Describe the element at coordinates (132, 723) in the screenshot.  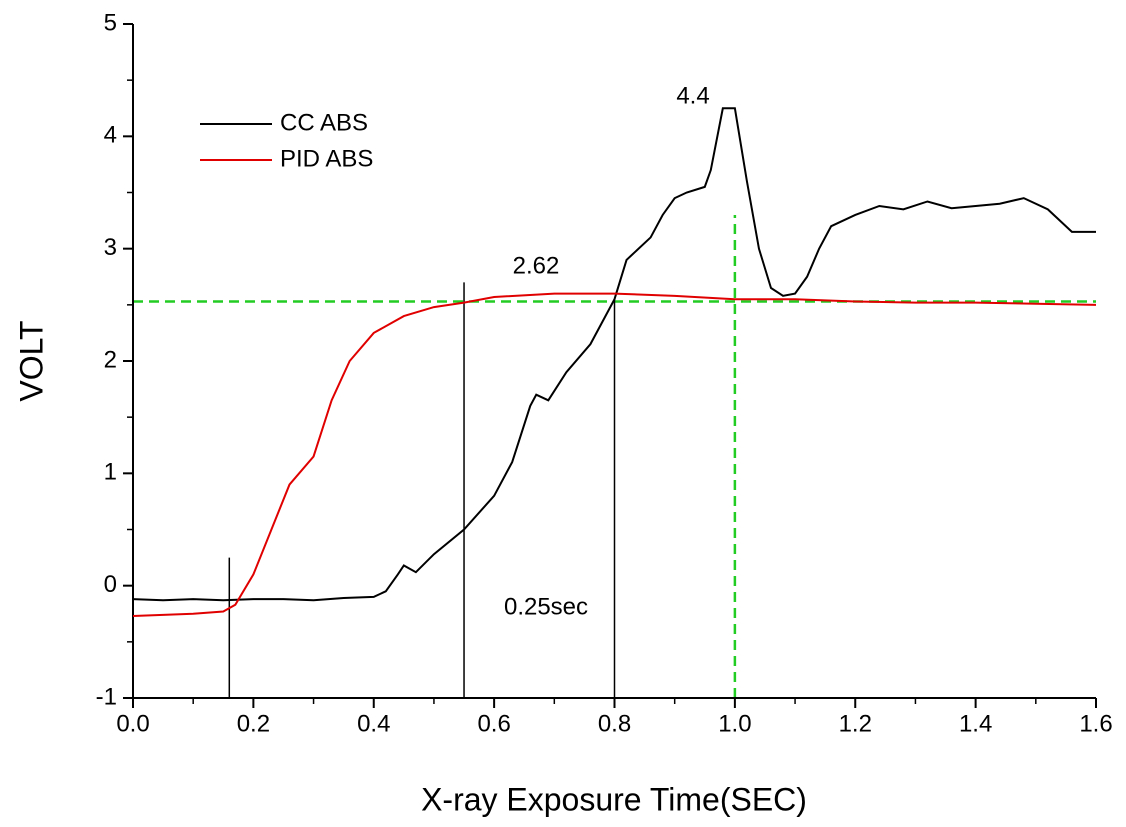
I see `x-tick-label: 0.0` at that location.